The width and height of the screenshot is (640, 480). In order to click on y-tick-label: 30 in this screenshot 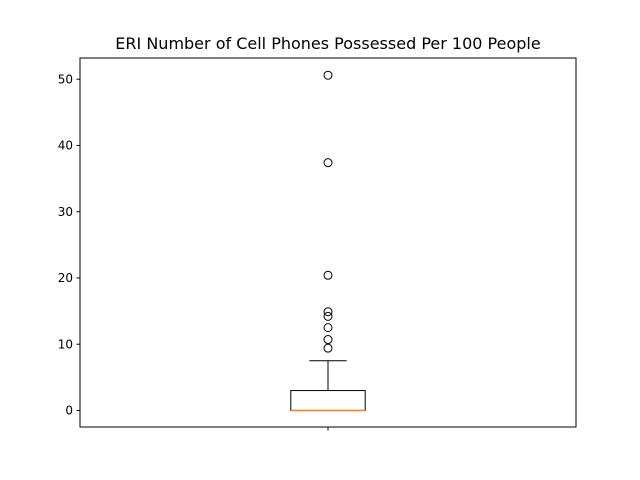, I will do `click(65, 212)`.